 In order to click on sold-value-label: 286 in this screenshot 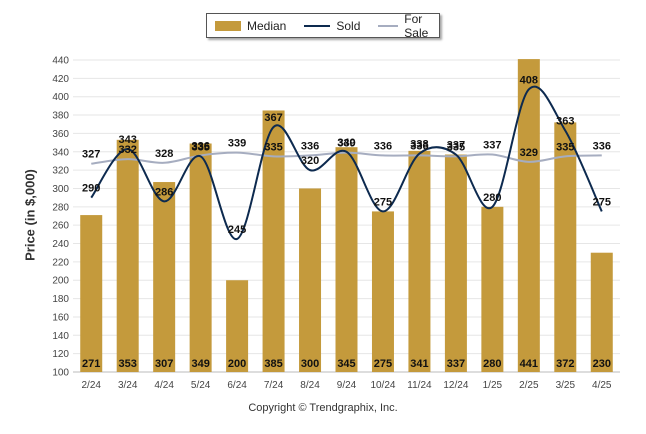, I will do `click(164, 192)`.